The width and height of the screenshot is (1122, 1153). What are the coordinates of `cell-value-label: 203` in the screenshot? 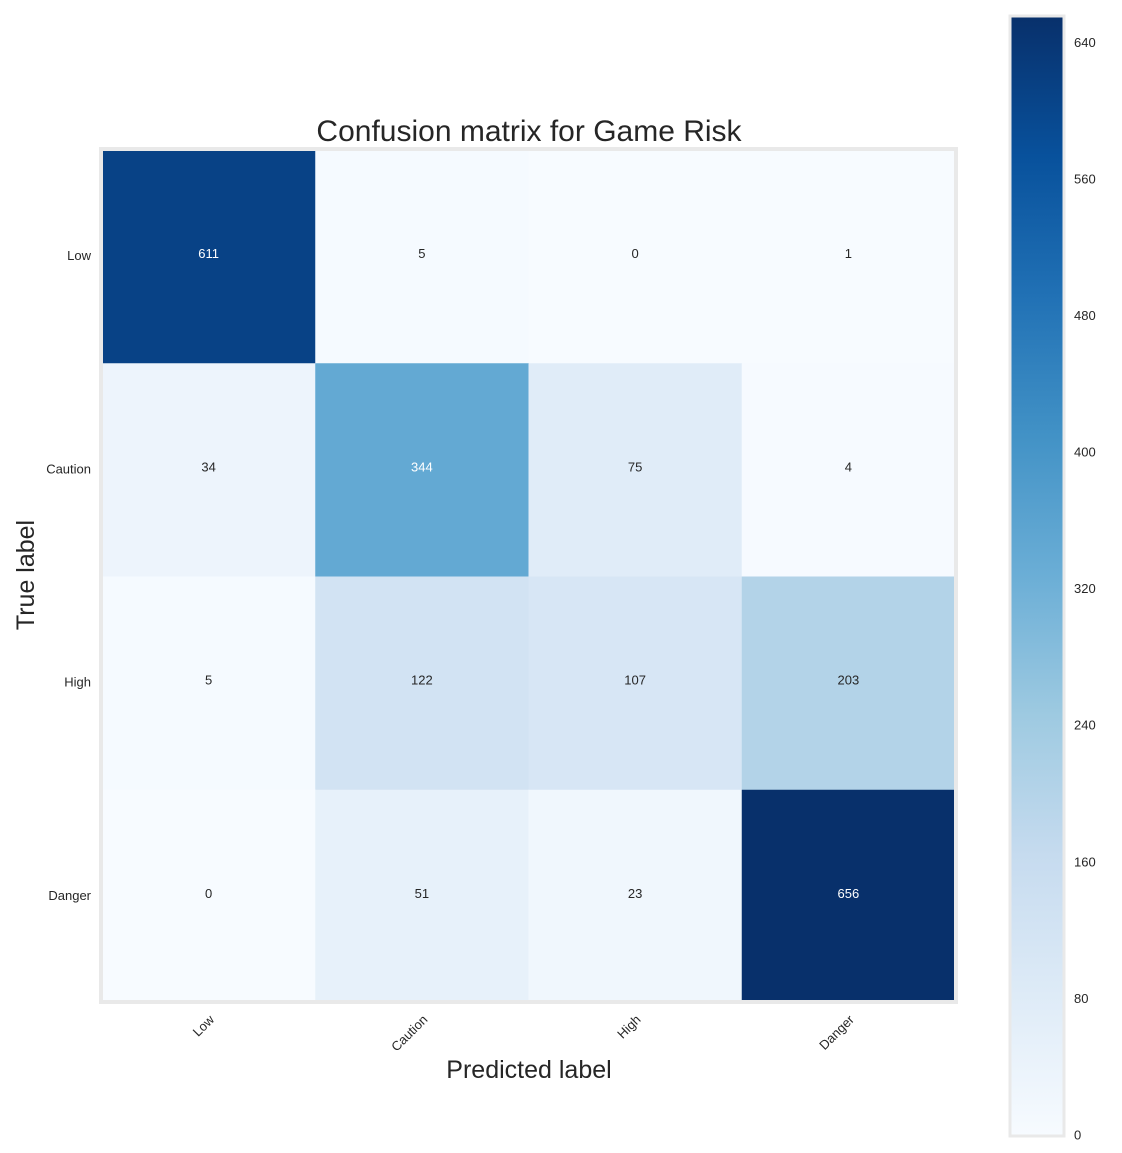 It's located at (849, 680).